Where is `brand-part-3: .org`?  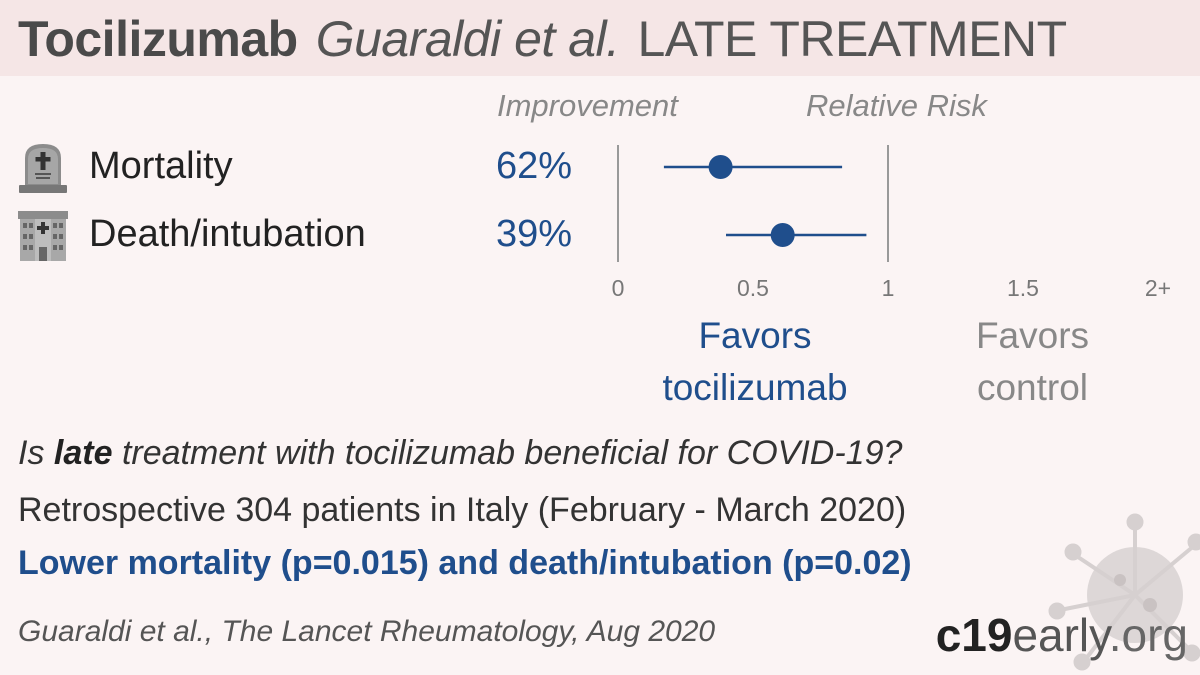
brand-part-3: .org is located at coordinates (1148, 635).